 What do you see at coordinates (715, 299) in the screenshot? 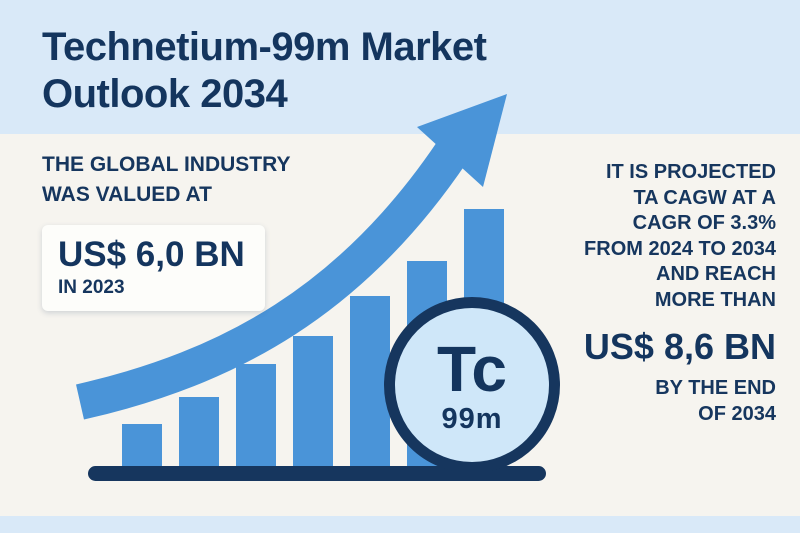
I see `projection-line-6: MORE THAN` at bounding box center [715, 299].